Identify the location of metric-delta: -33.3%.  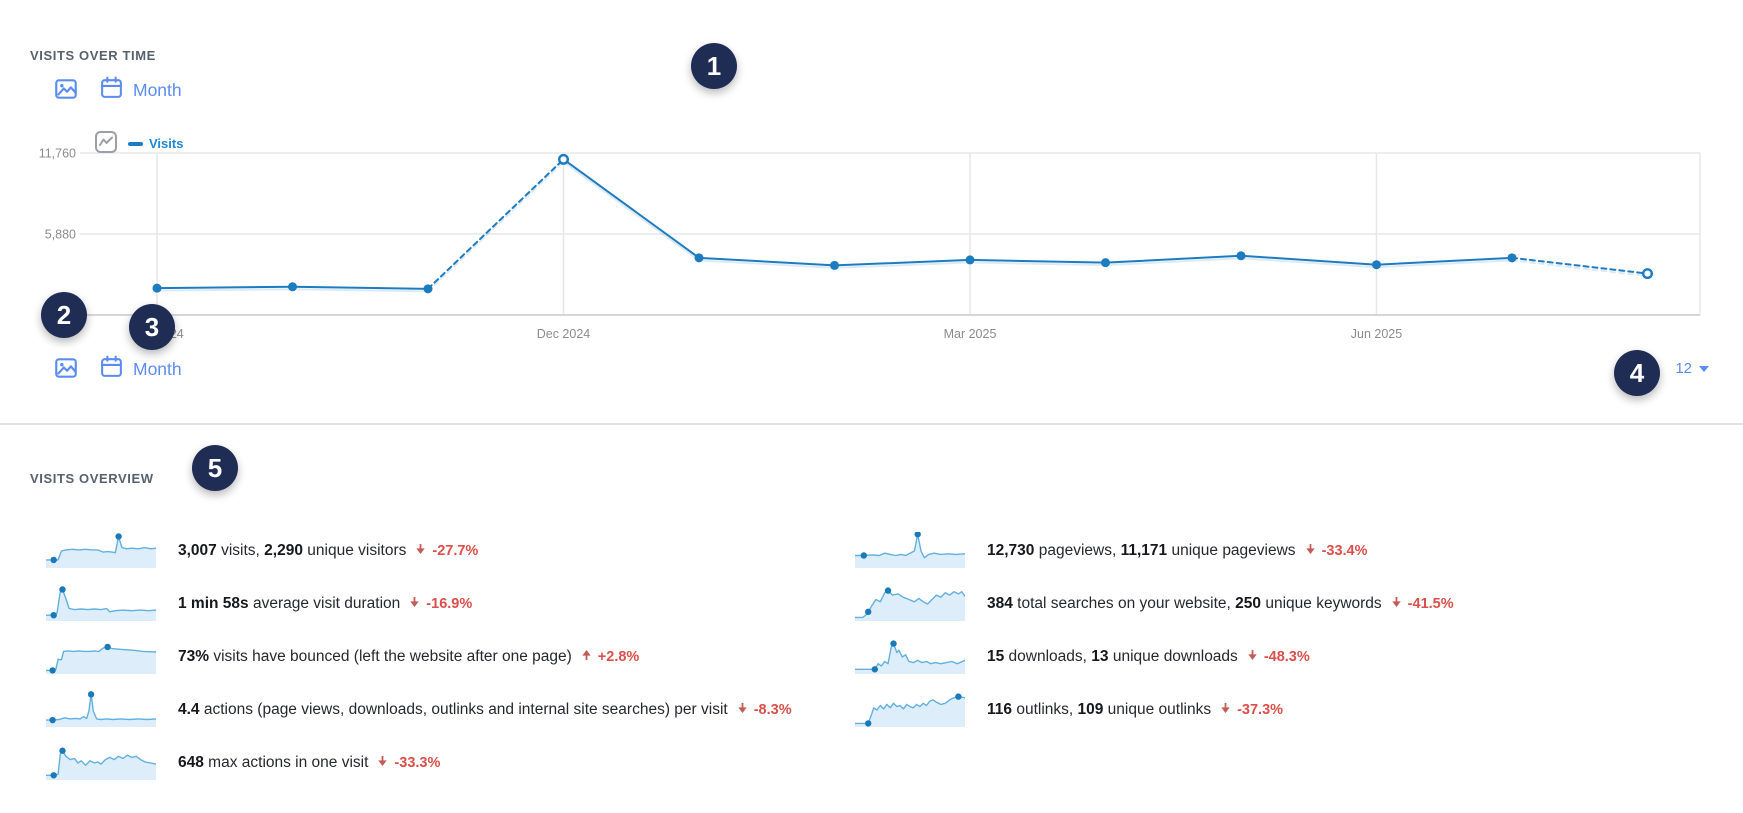
(408, 763).